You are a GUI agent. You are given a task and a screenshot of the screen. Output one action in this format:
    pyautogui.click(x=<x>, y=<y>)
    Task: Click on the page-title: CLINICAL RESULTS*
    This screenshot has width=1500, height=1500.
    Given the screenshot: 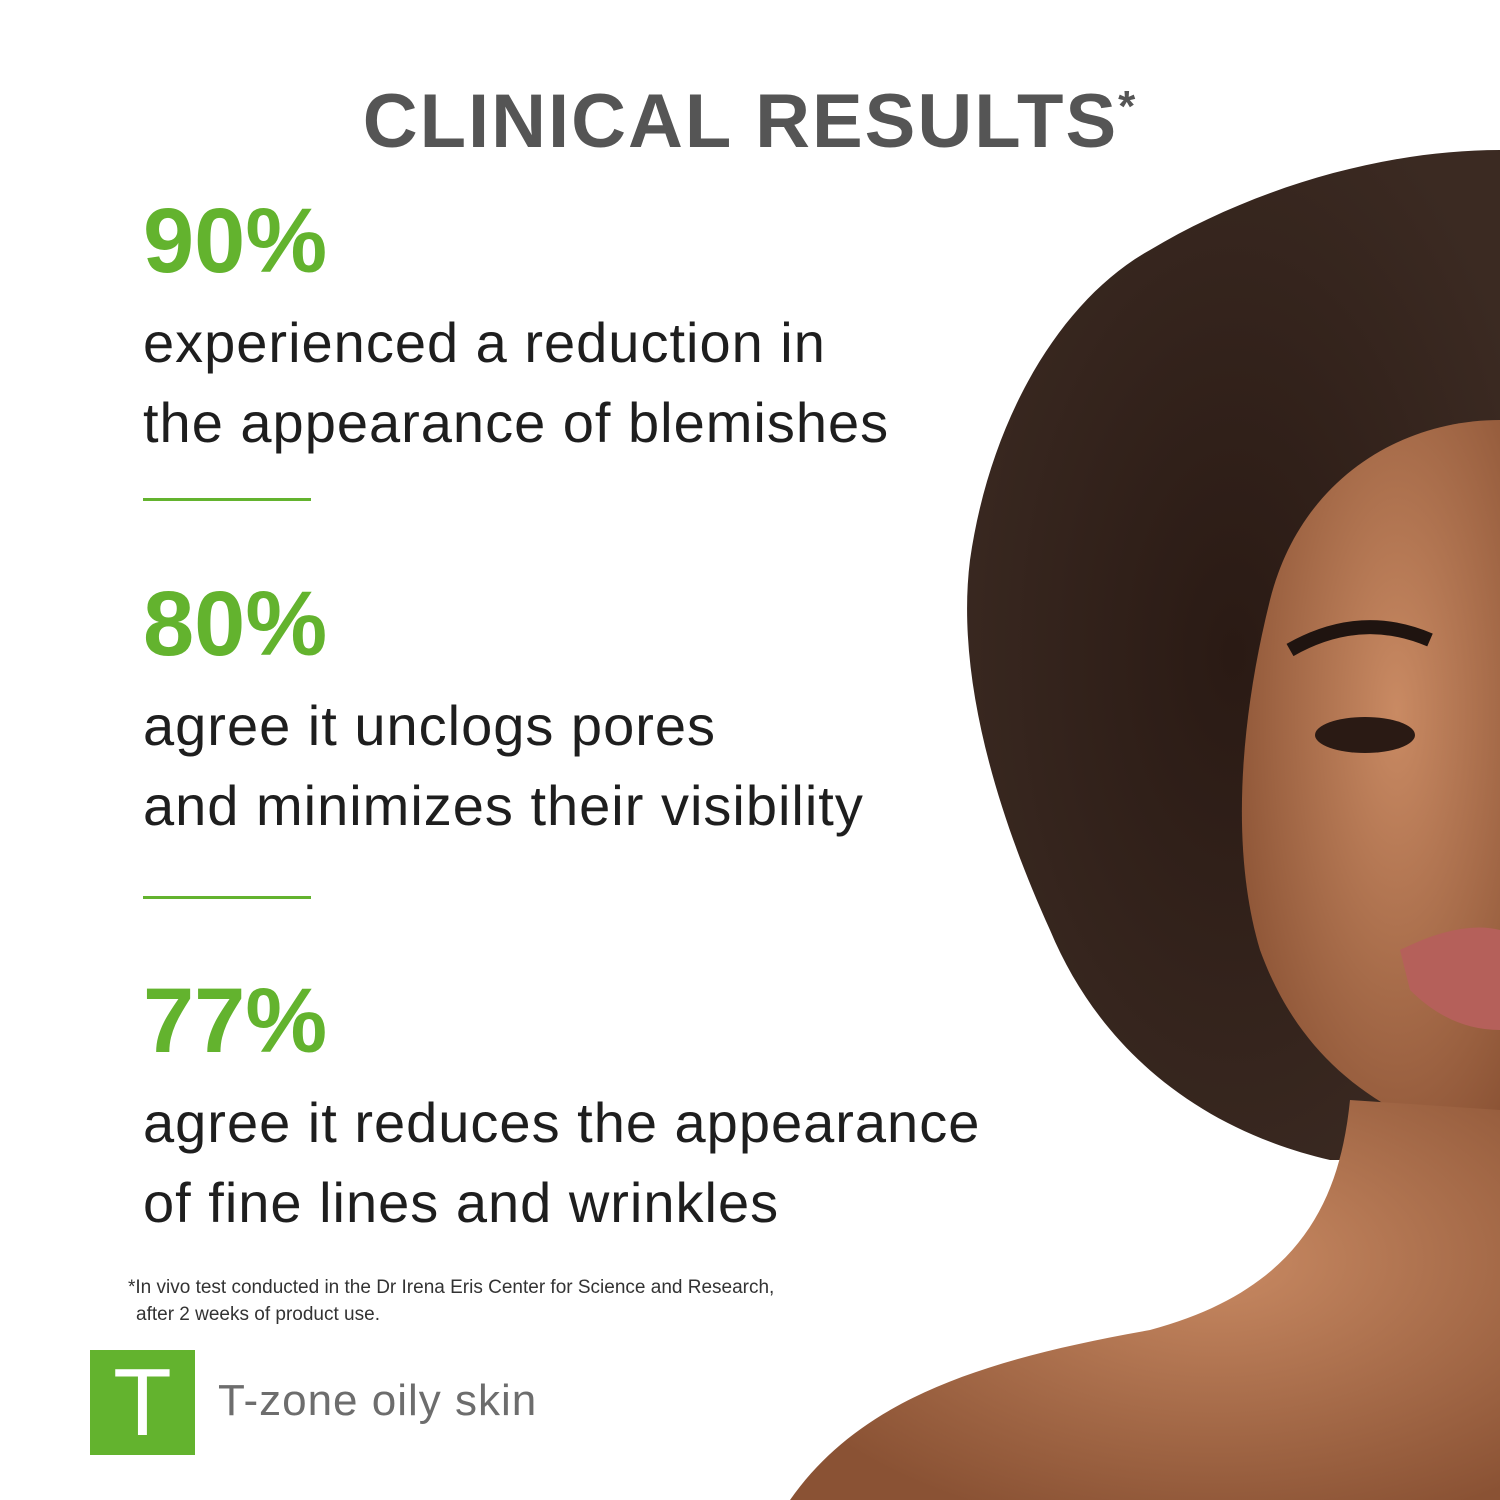 What is the action you would take?
    pyautogui.click(x=750, y=121)
    